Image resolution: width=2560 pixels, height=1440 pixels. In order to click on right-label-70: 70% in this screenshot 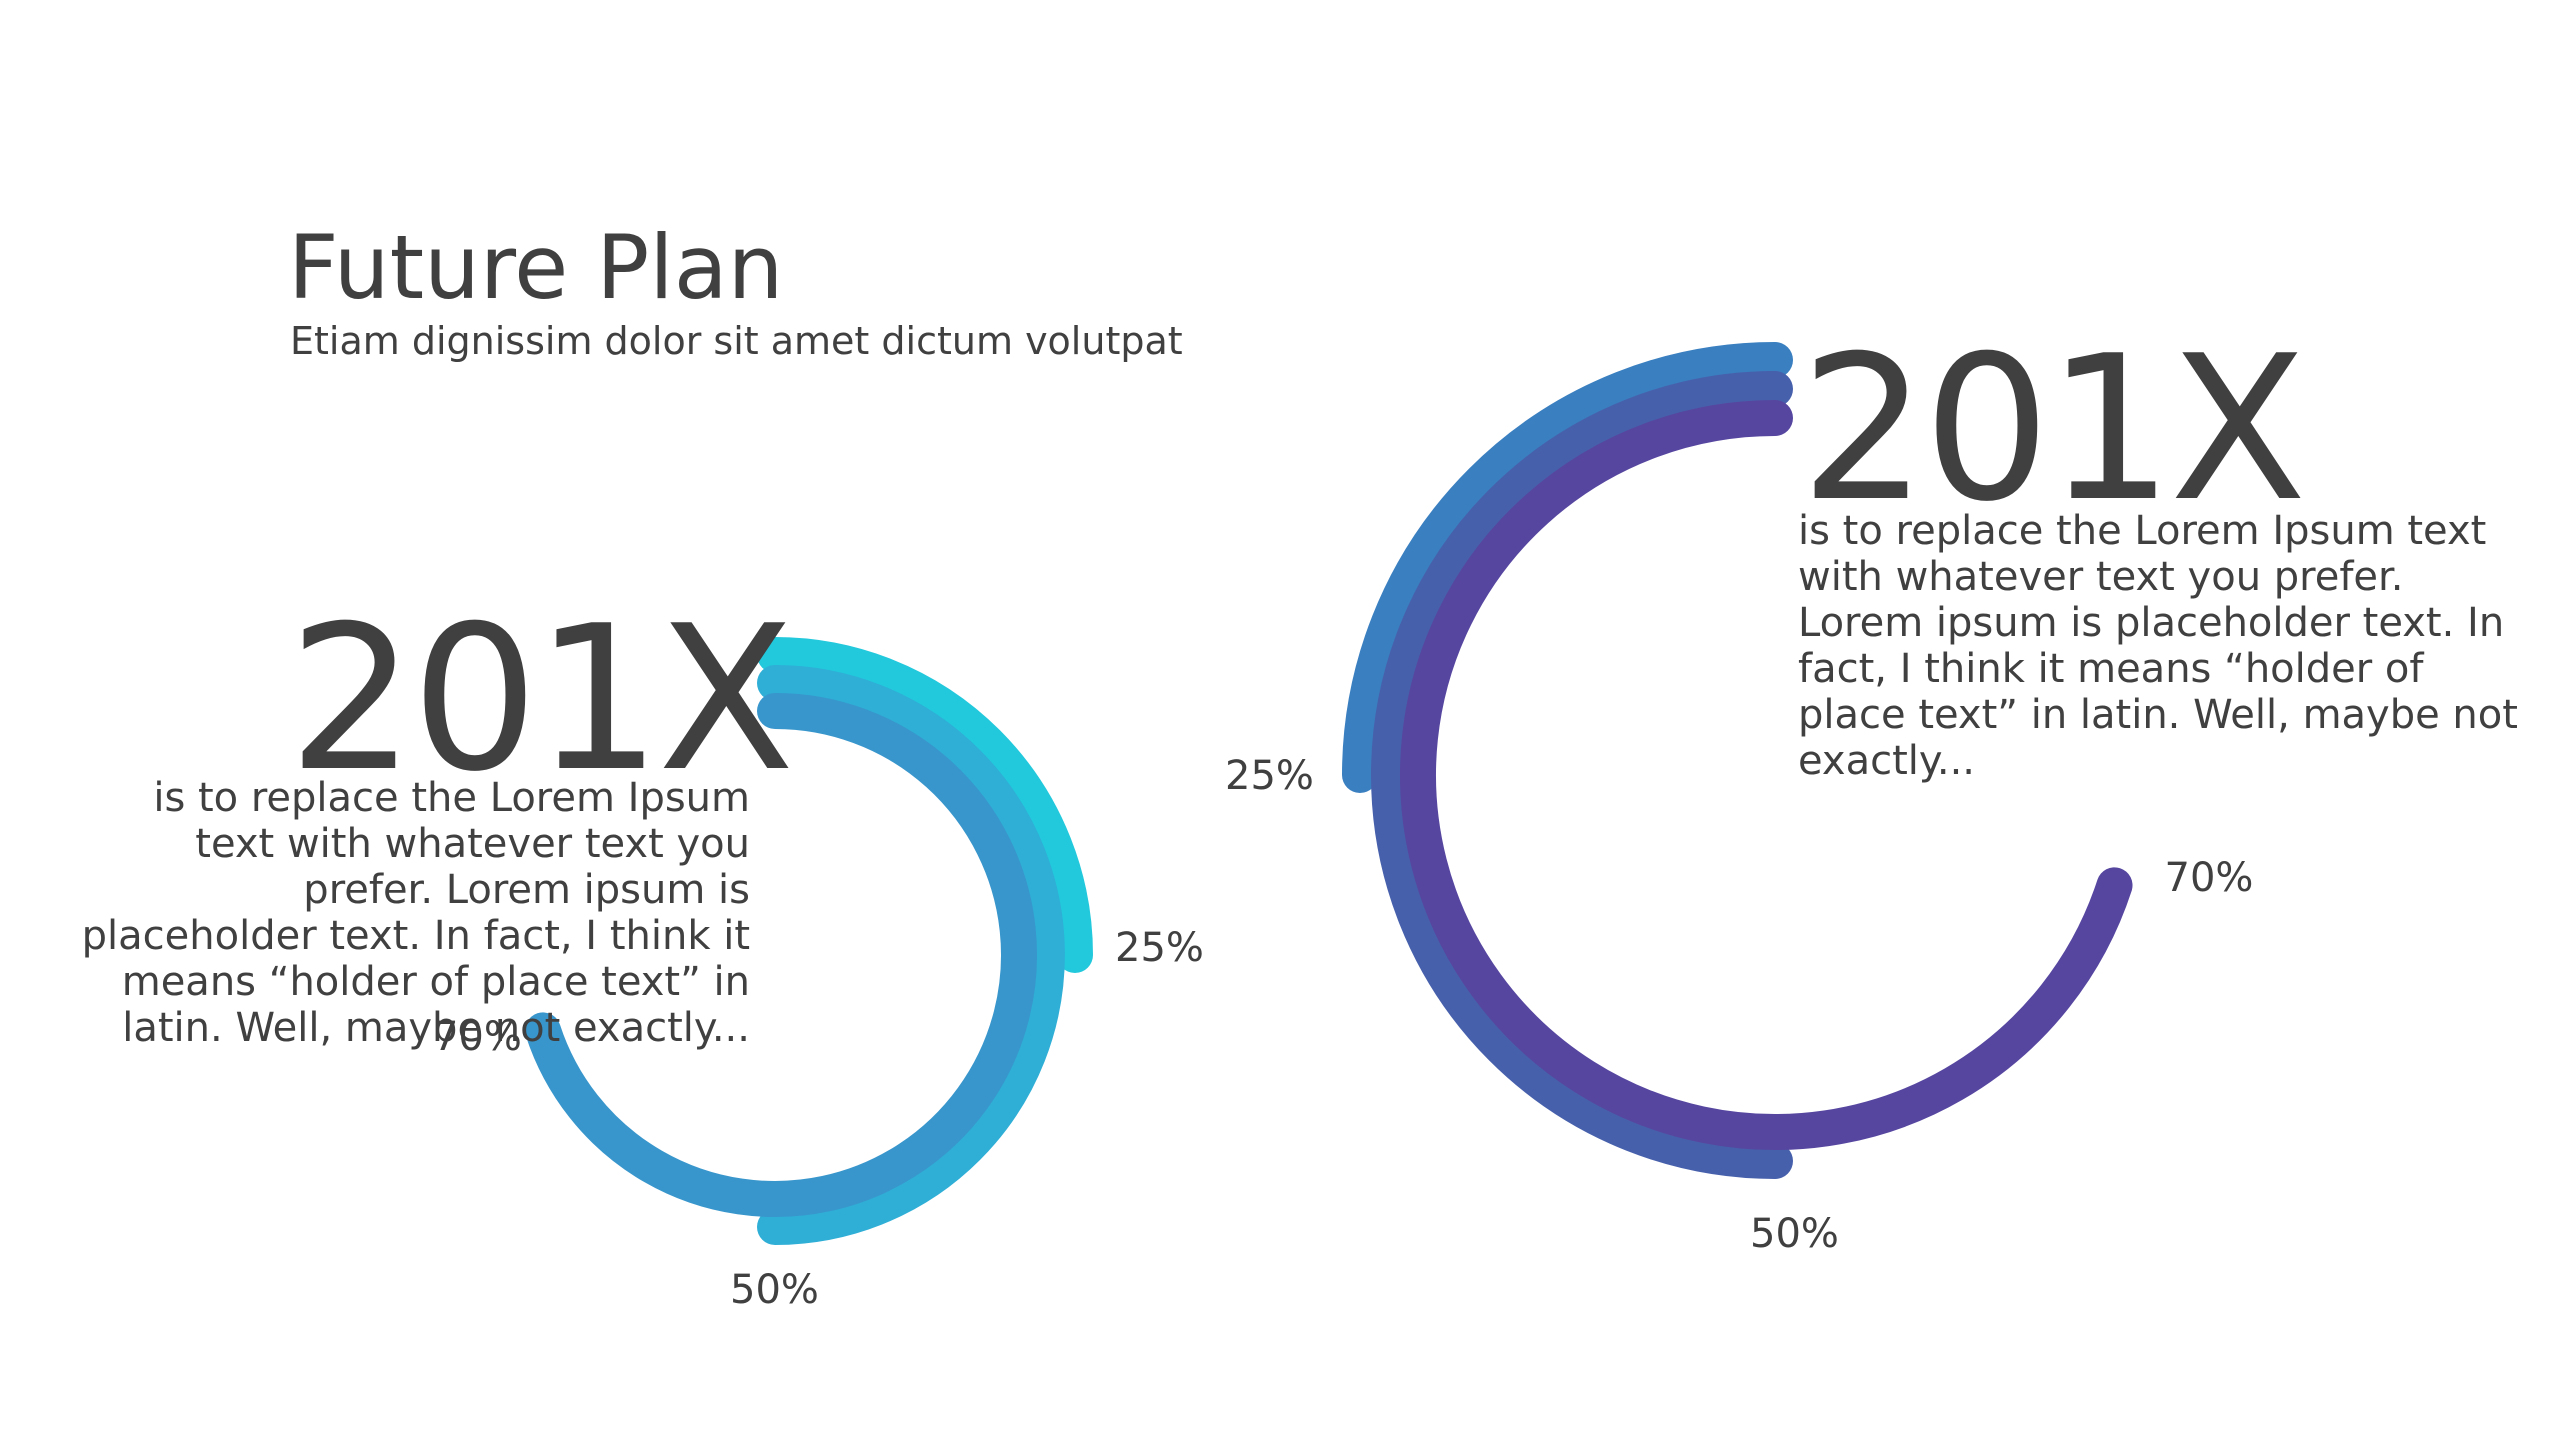, I will do `click(2209, 878)`.